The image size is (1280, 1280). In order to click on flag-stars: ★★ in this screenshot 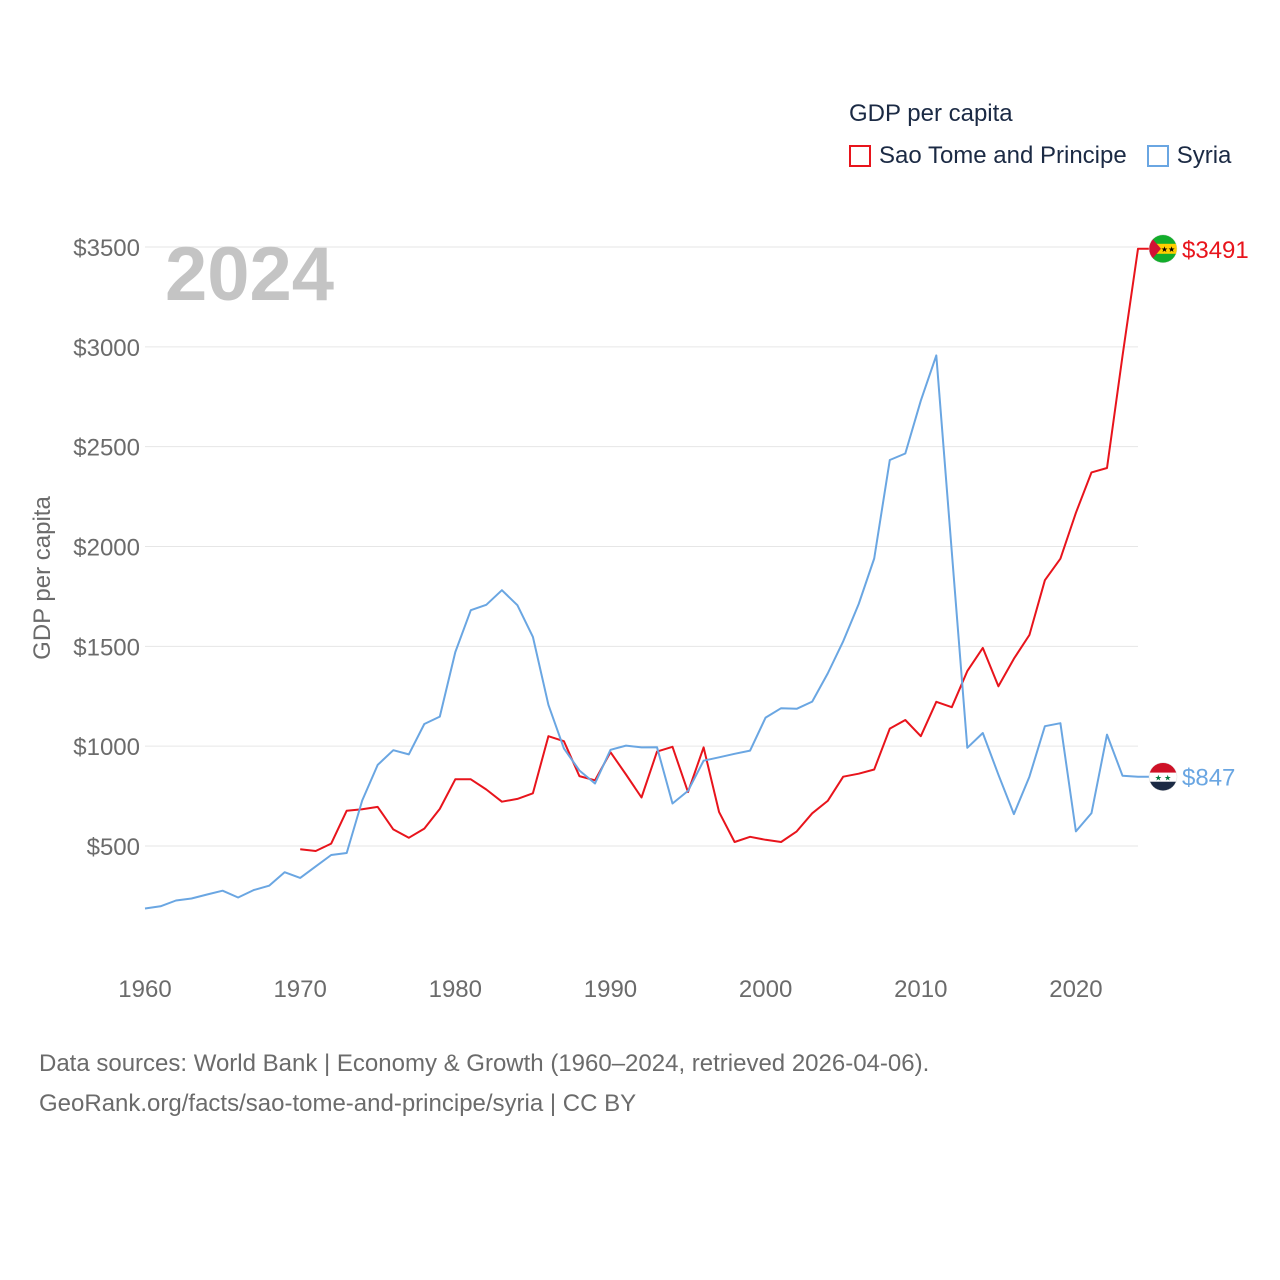, I will do `click(1168, 249)`.